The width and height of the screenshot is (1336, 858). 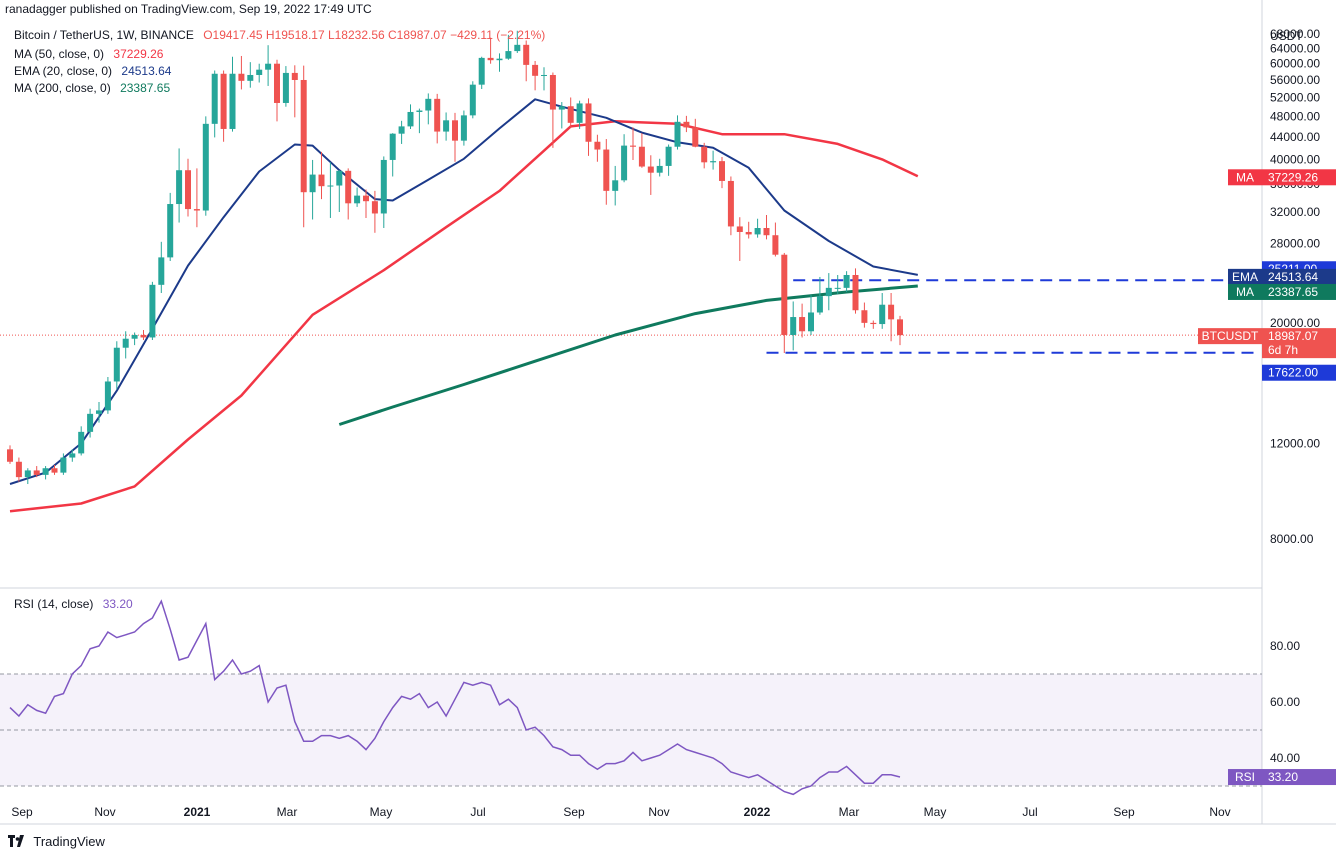 I want to click on ma50-legend: MA (50, close, 0) 37229.26, so click(x=88, y=54).